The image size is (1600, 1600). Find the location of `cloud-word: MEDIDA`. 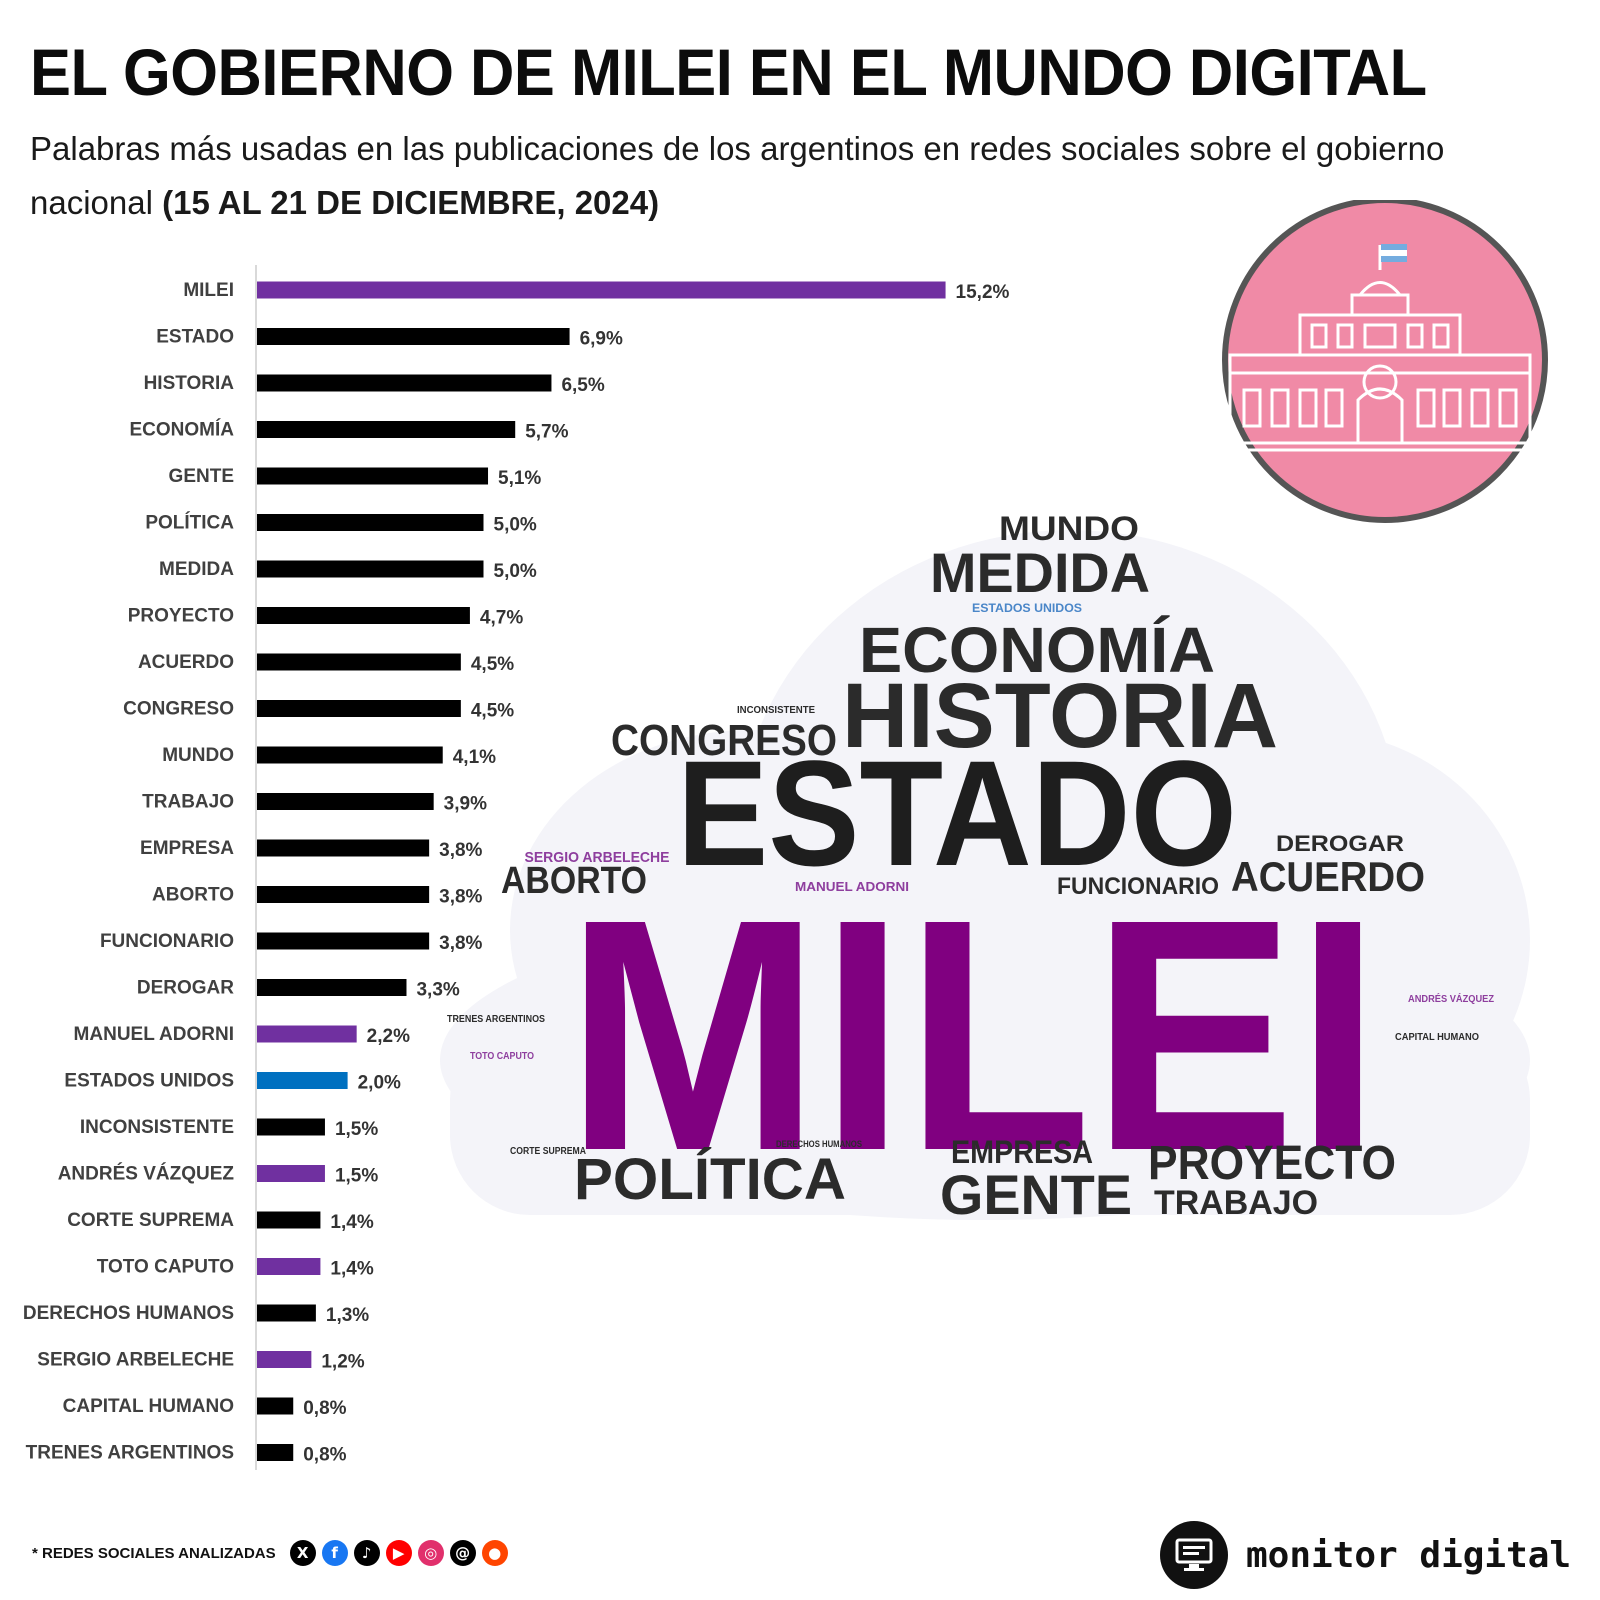

cloud-word: MEDIDA is located at coordinates (1040, 572).